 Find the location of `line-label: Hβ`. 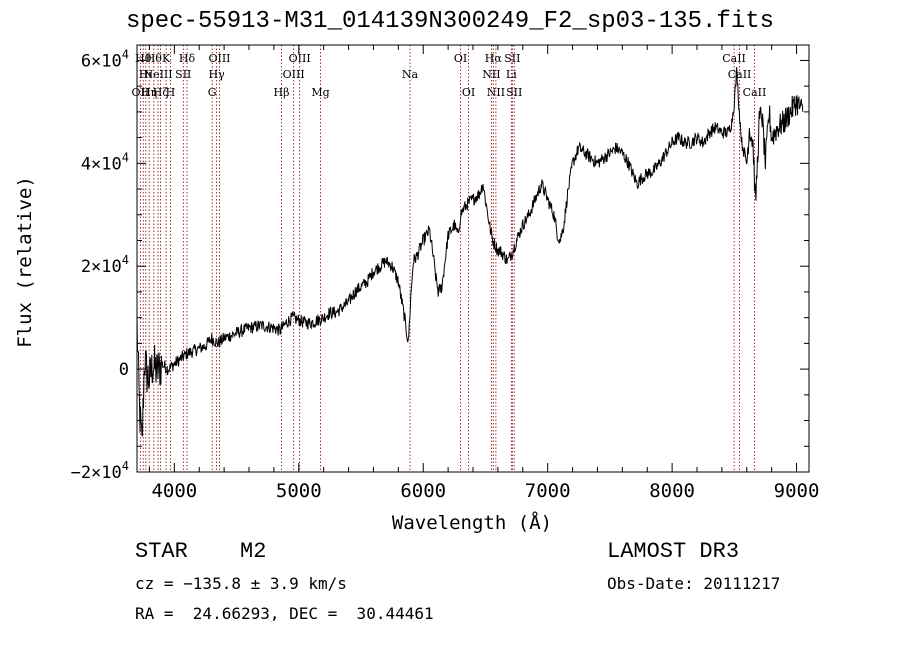

line-label: Hβ is located at coordinates (282, 92).